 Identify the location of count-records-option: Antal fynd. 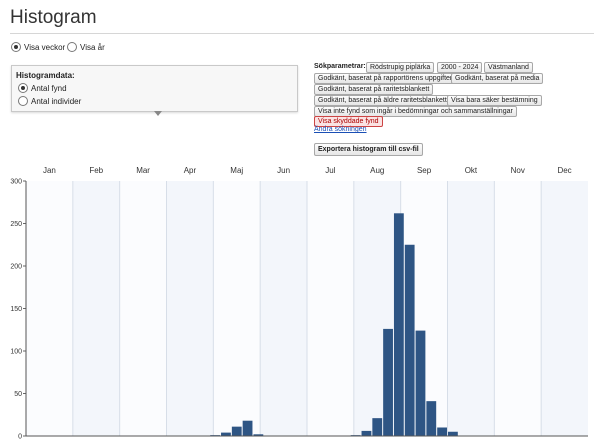
(42, 88).